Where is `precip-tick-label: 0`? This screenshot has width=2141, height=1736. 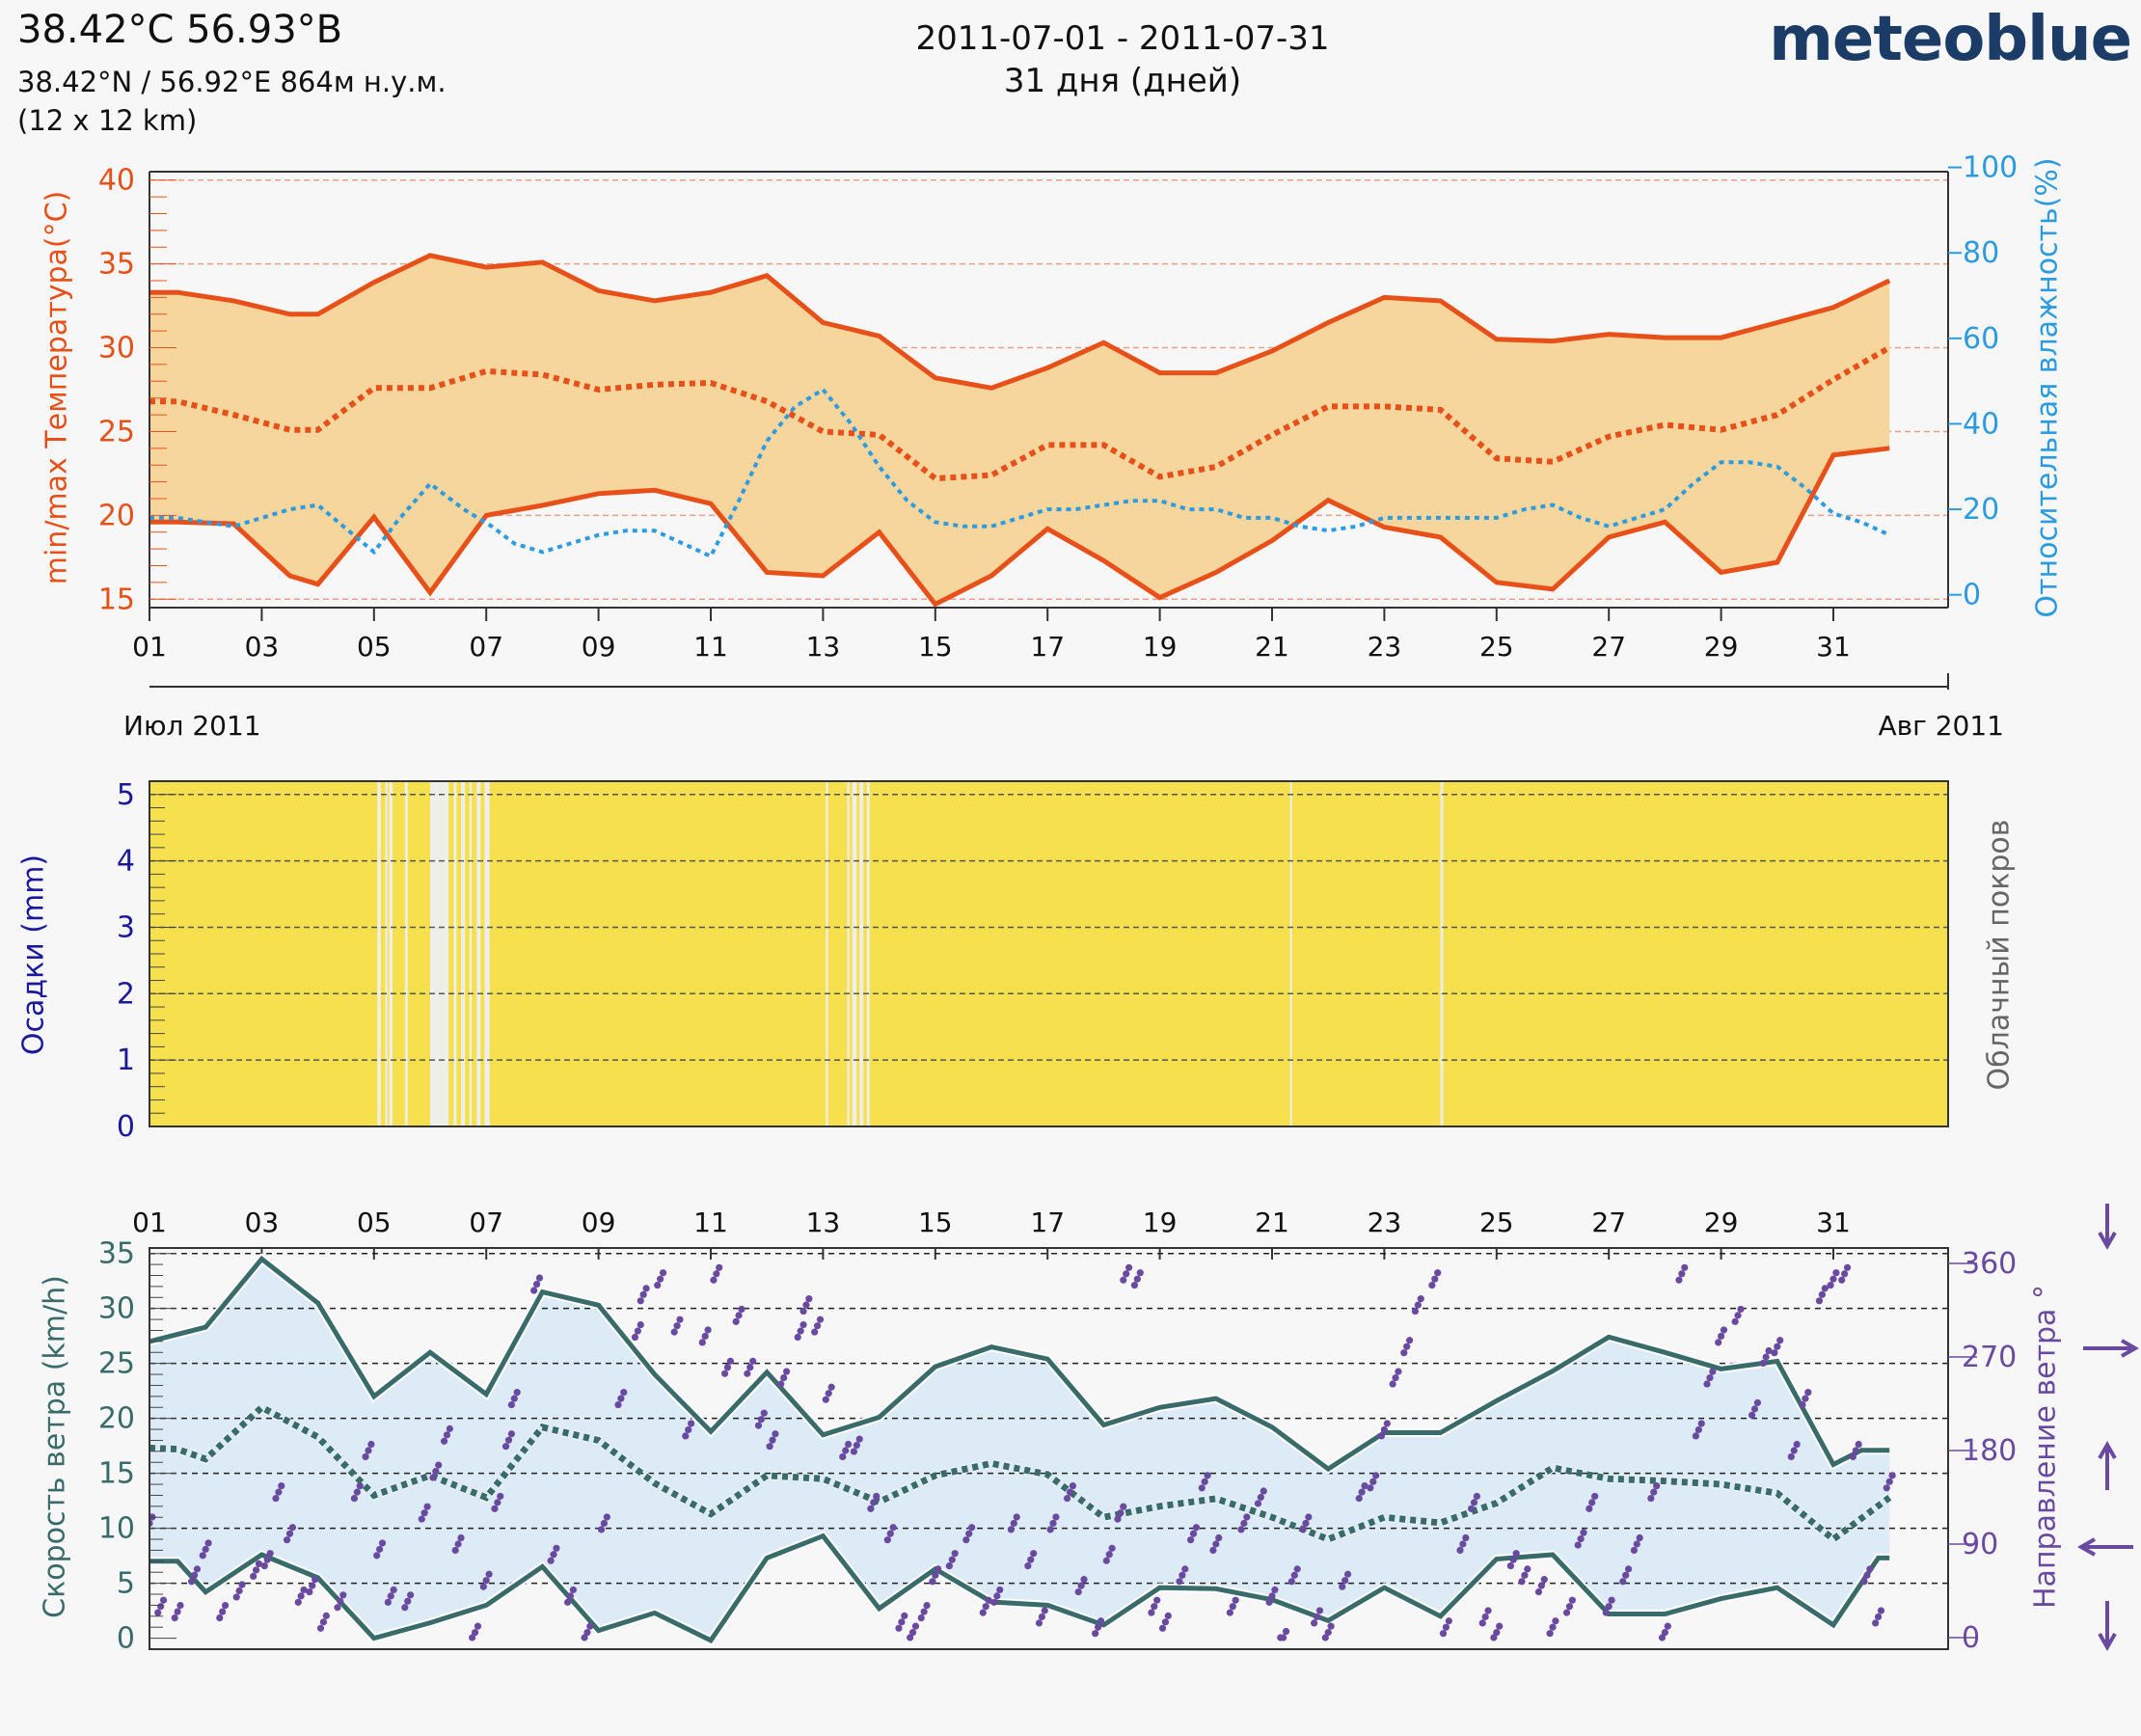 precip-tick-label: 0 is located at coordinates (126, 1127).